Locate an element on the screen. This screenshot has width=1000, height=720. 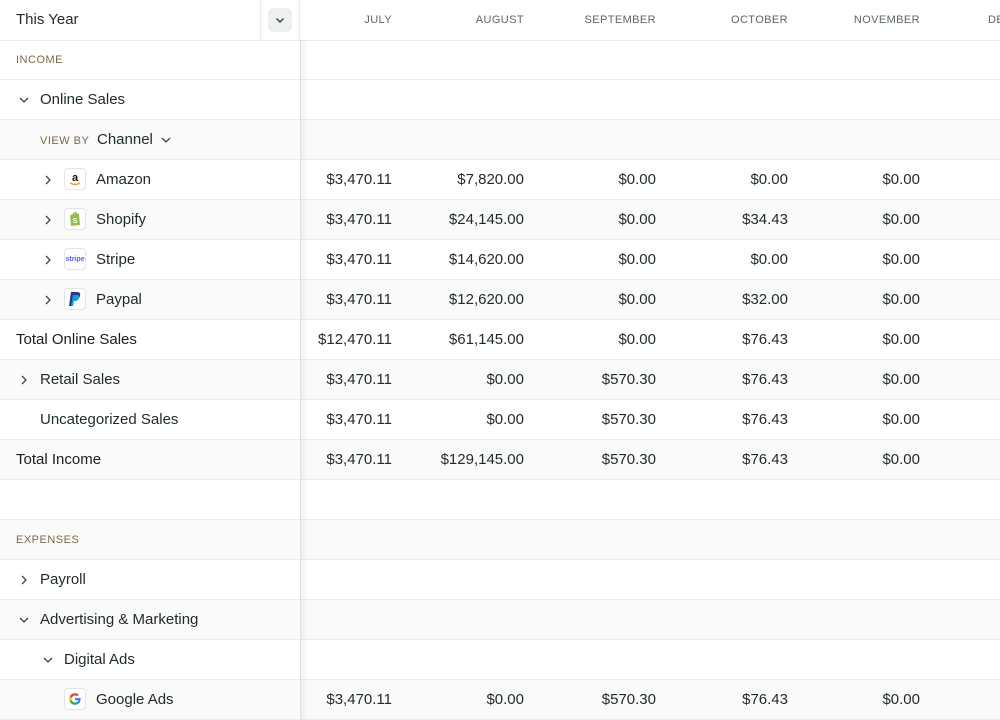
month-header-december: DE is located at coordinates (994, 20).